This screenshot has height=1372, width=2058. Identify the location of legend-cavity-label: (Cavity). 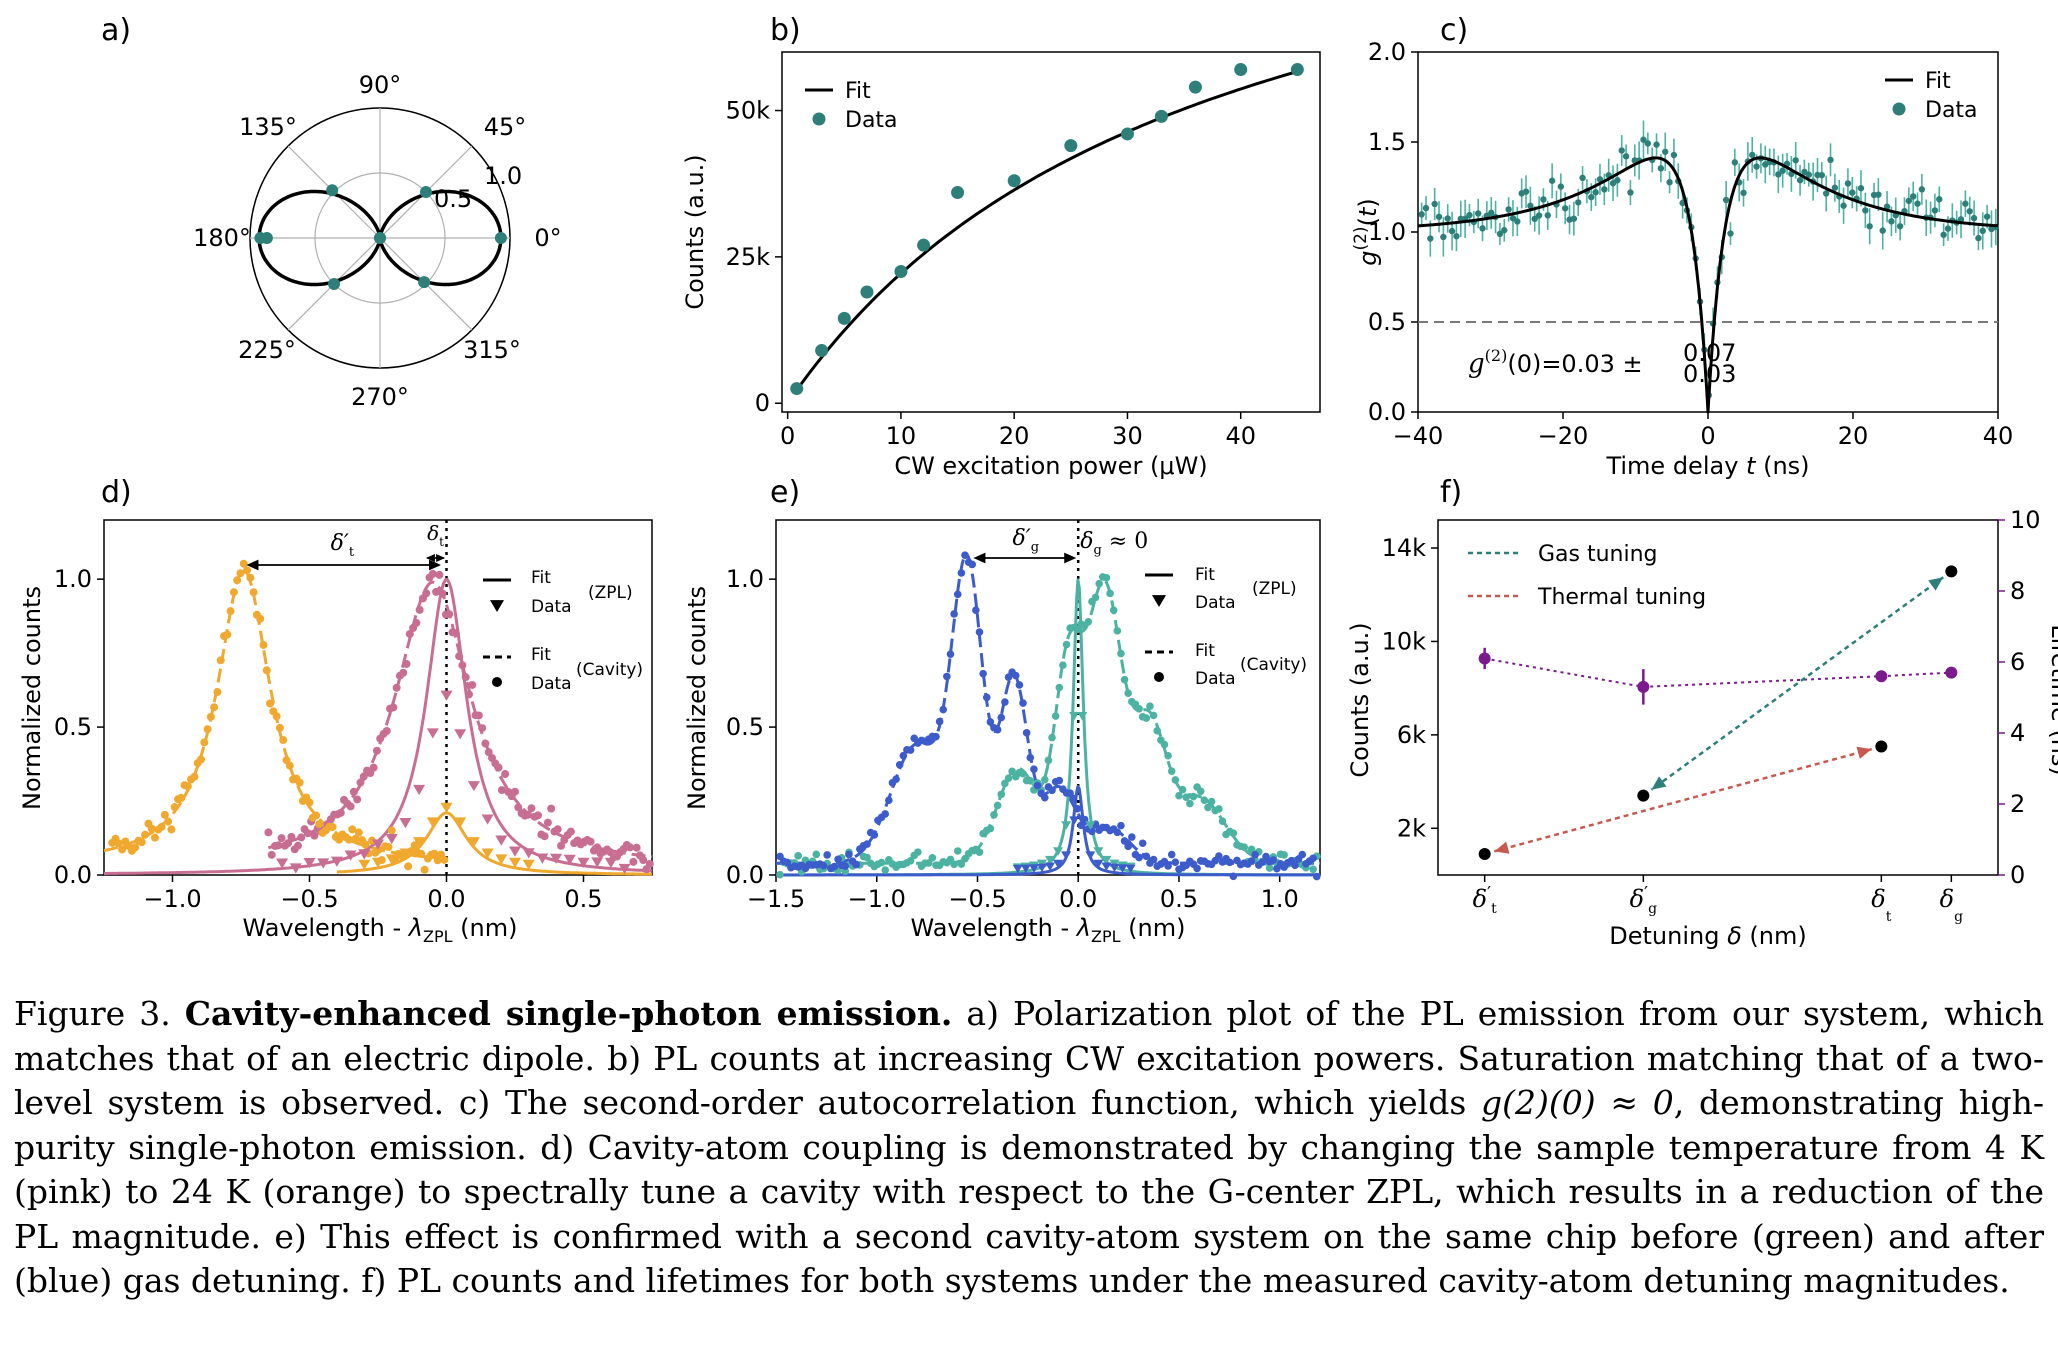
(609, 670).